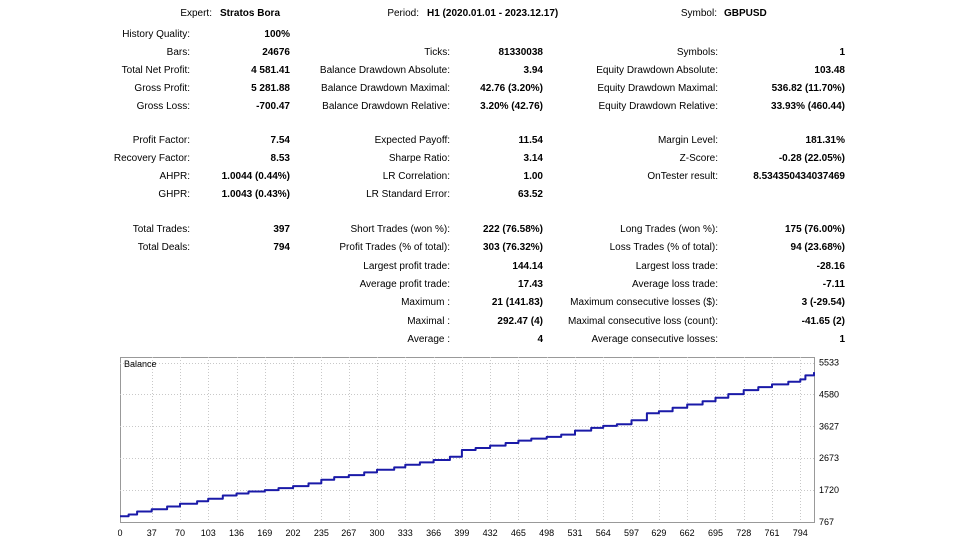  Describe the element at coordinates (161, 140) in the screenshot. I see `stat-label: Profit Factor:` at that location.